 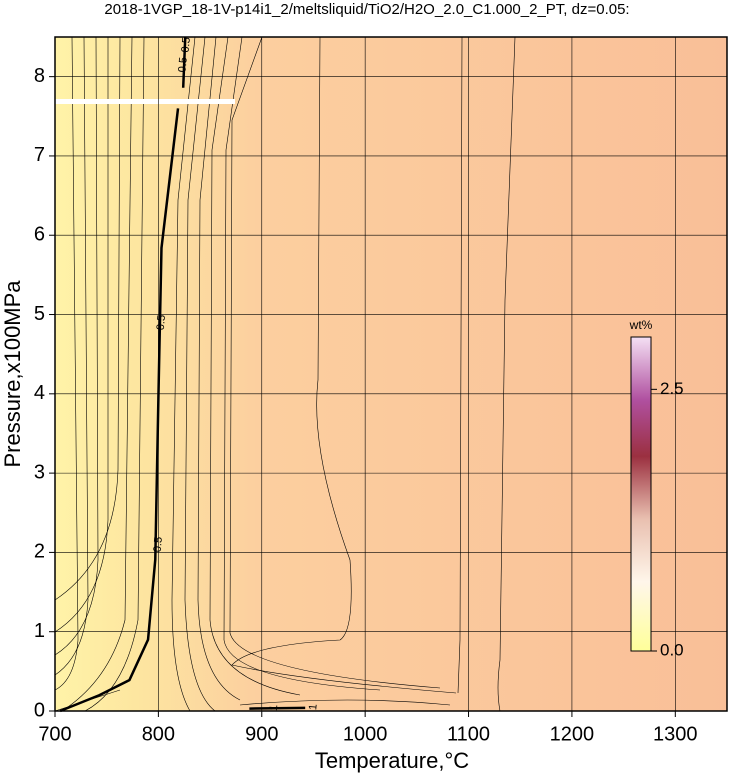 I want to click on y-tick-label: 6, so click(x=39, y=235).